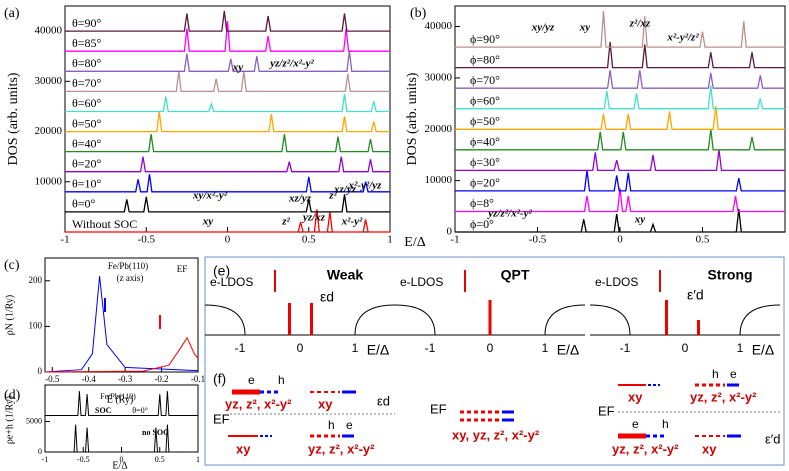  I want to click on regime-label: Strong, so click(729, 275).